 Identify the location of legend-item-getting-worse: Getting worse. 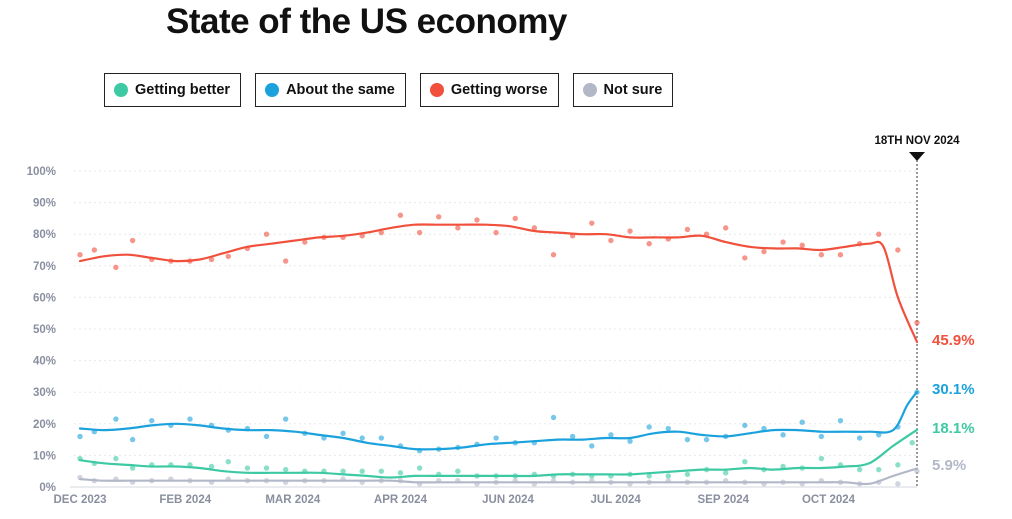
(489, 90).